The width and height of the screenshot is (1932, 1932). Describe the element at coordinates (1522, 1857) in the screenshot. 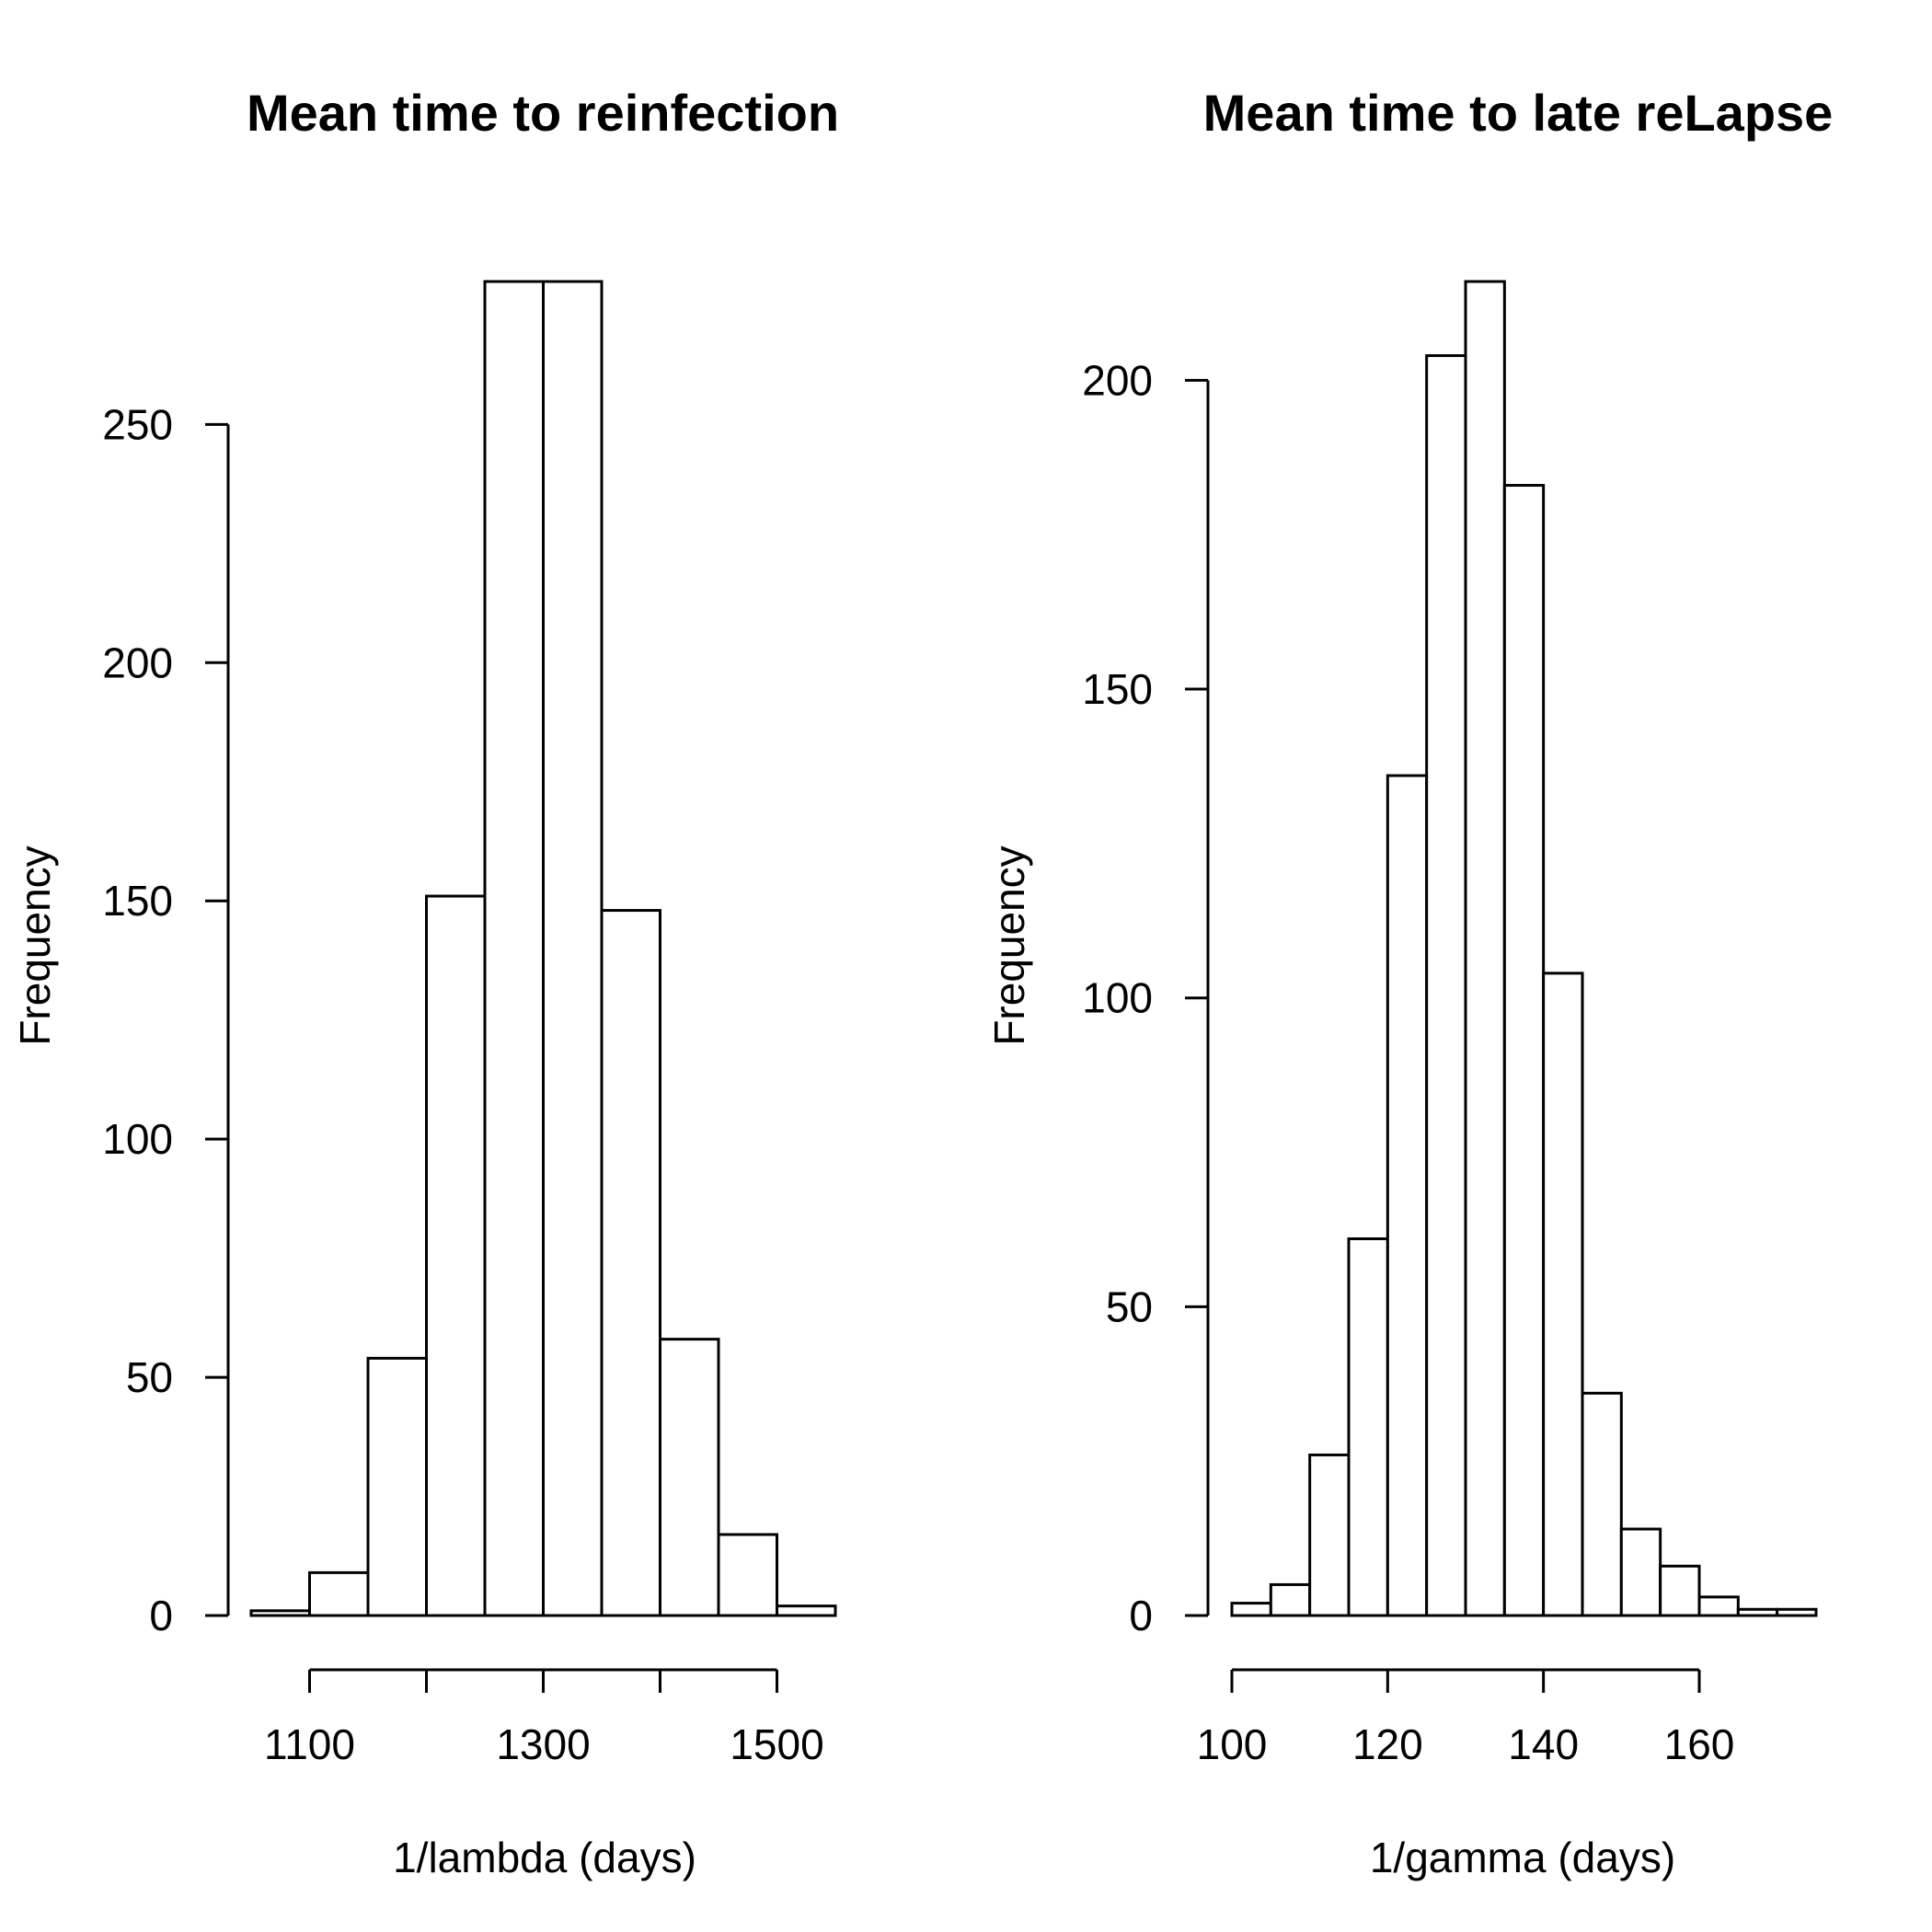

I see `x-axis-label: 1/gamma (days)` at that location.